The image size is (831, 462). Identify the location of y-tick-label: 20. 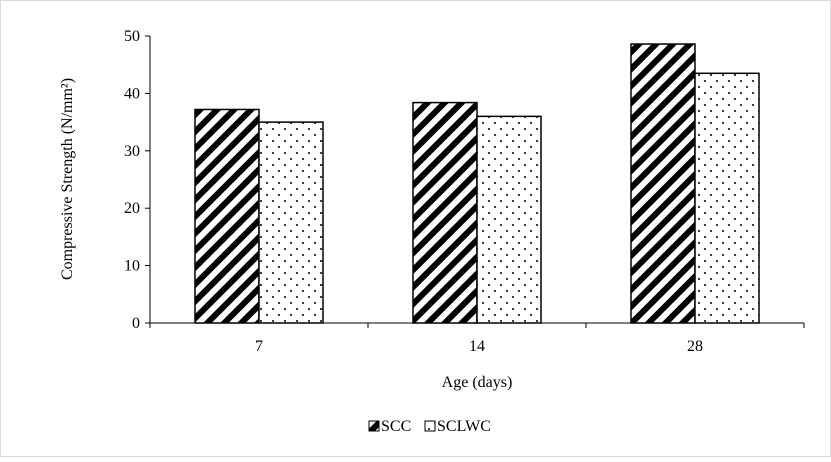
(132, 208).